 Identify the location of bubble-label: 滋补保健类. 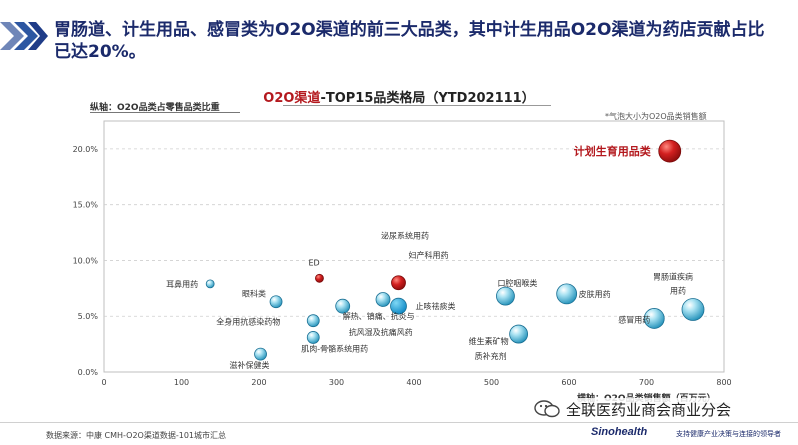
(250, 365).